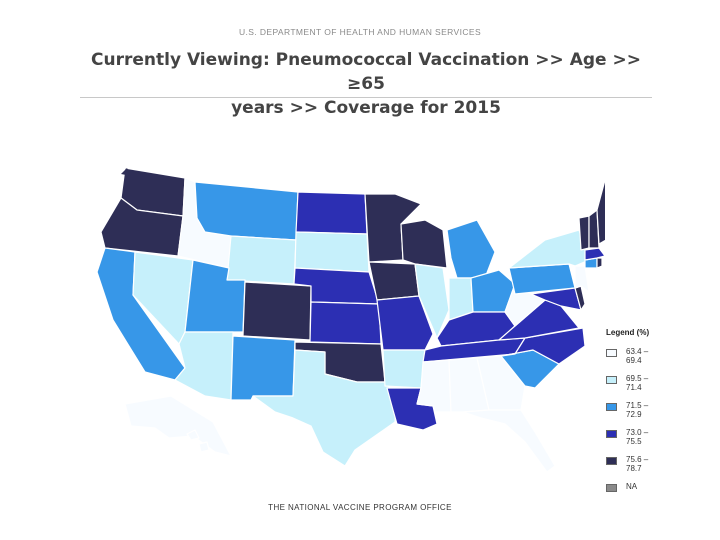 The image size is (720, 540). What do you see at coordinates (637, 383) in the screenshot?
I see `legend-label-2: 69.5 – 71.4` at bounding box center [637, 383].